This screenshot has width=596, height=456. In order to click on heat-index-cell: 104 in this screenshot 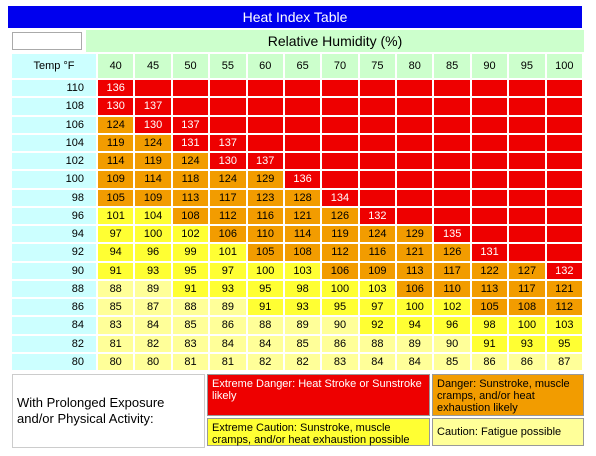, I will do `click(153, 215)`.